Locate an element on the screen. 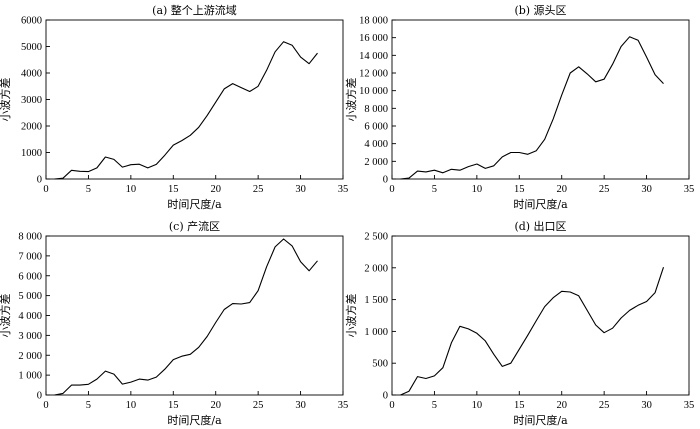 This screenshot has width=700, height=429. y-tick-label: 1000 is located at coordinates (31, 153).